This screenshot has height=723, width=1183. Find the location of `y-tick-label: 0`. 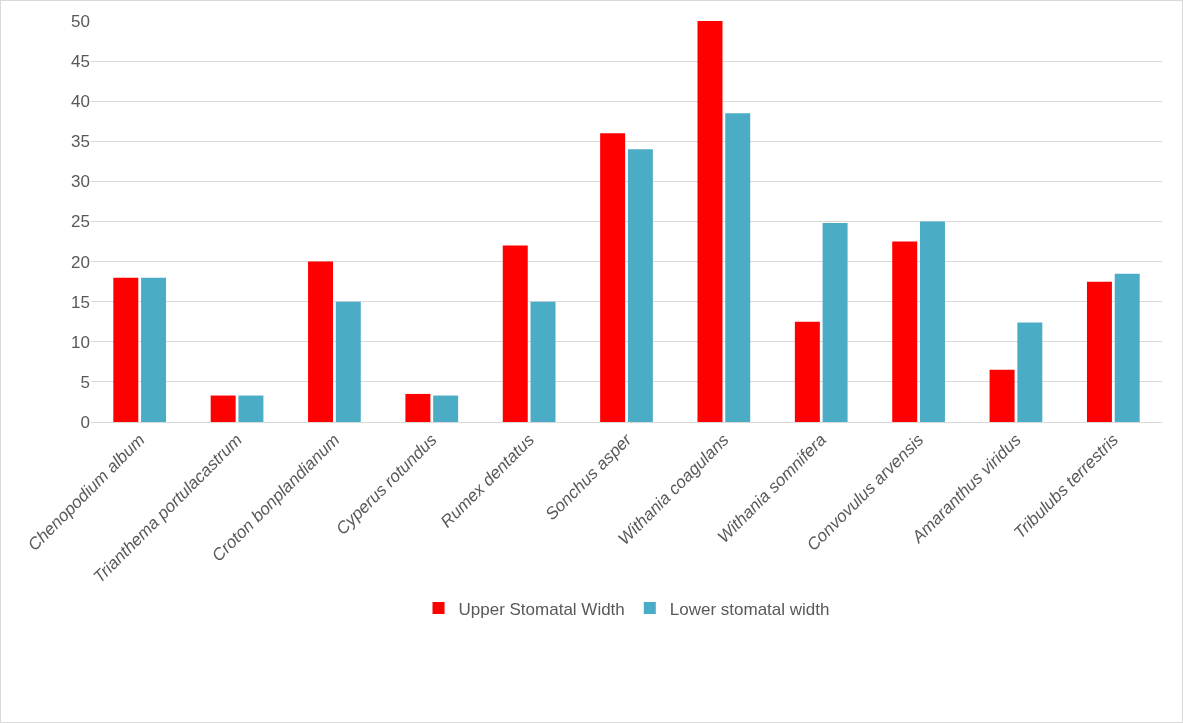

y-tick-label: 0 is located at coordinates (85, 422).